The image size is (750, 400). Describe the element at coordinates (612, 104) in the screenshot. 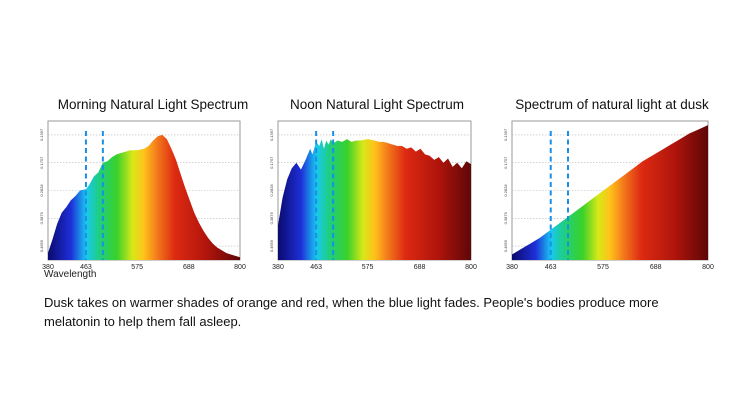

I see `chart-title-dusk: Spectrum of natural light at dusk` at that location.